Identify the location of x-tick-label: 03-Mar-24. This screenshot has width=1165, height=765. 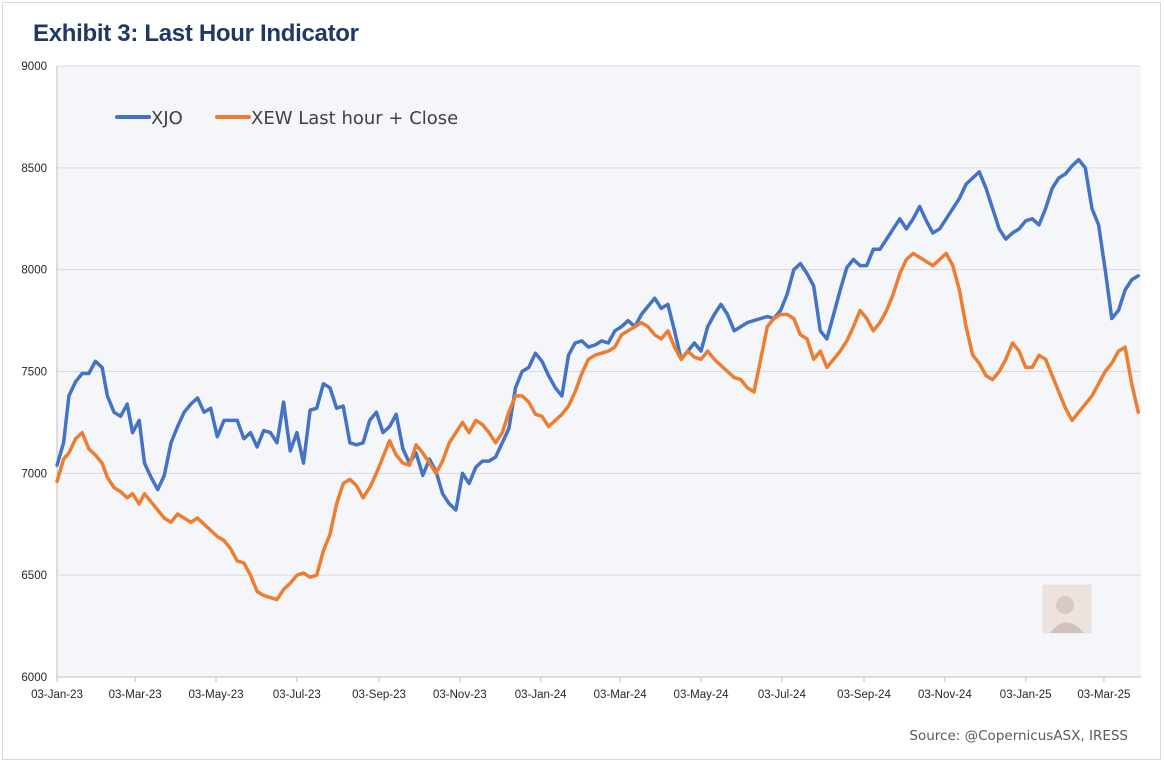
(621, 695).